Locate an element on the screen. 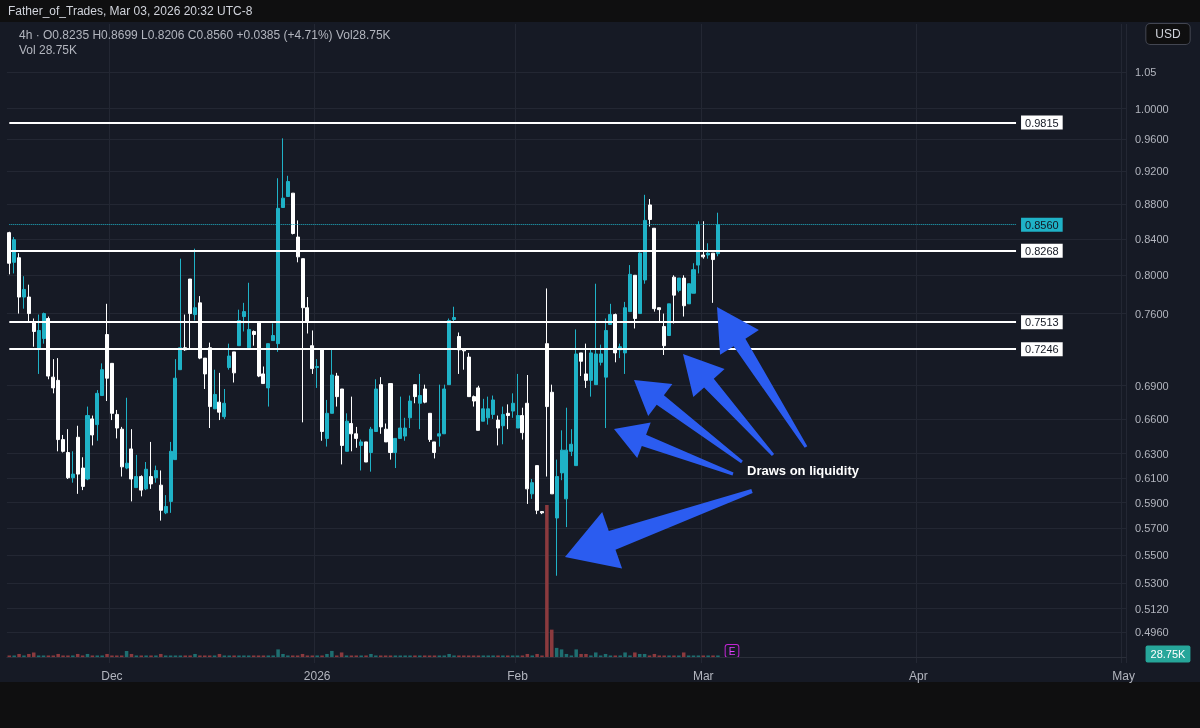  chart-title: 4h · O0.8235 H0.8699 L0.8206 C0.8560 +0.0385 (+4.71%) Vol28.75K is located at coordinates (205, 35).